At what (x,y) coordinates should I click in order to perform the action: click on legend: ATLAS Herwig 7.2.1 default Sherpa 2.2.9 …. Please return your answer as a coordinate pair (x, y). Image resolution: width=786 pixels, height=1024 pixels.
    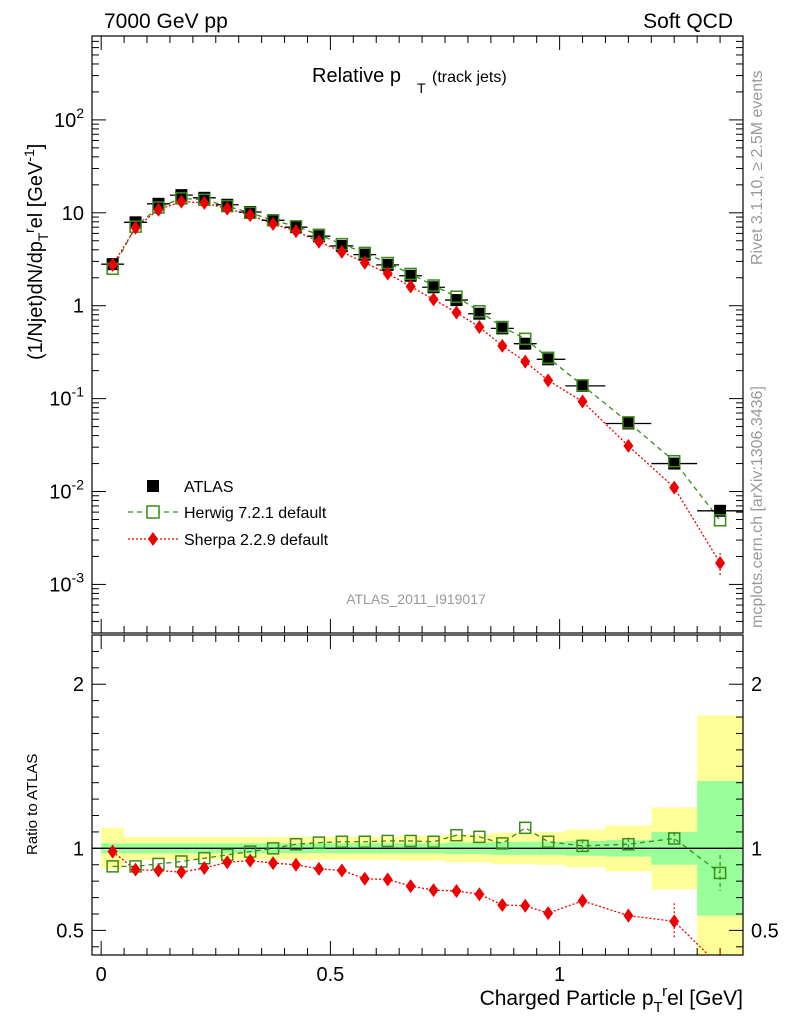
    Looking at the image, I should click on (228, 514).